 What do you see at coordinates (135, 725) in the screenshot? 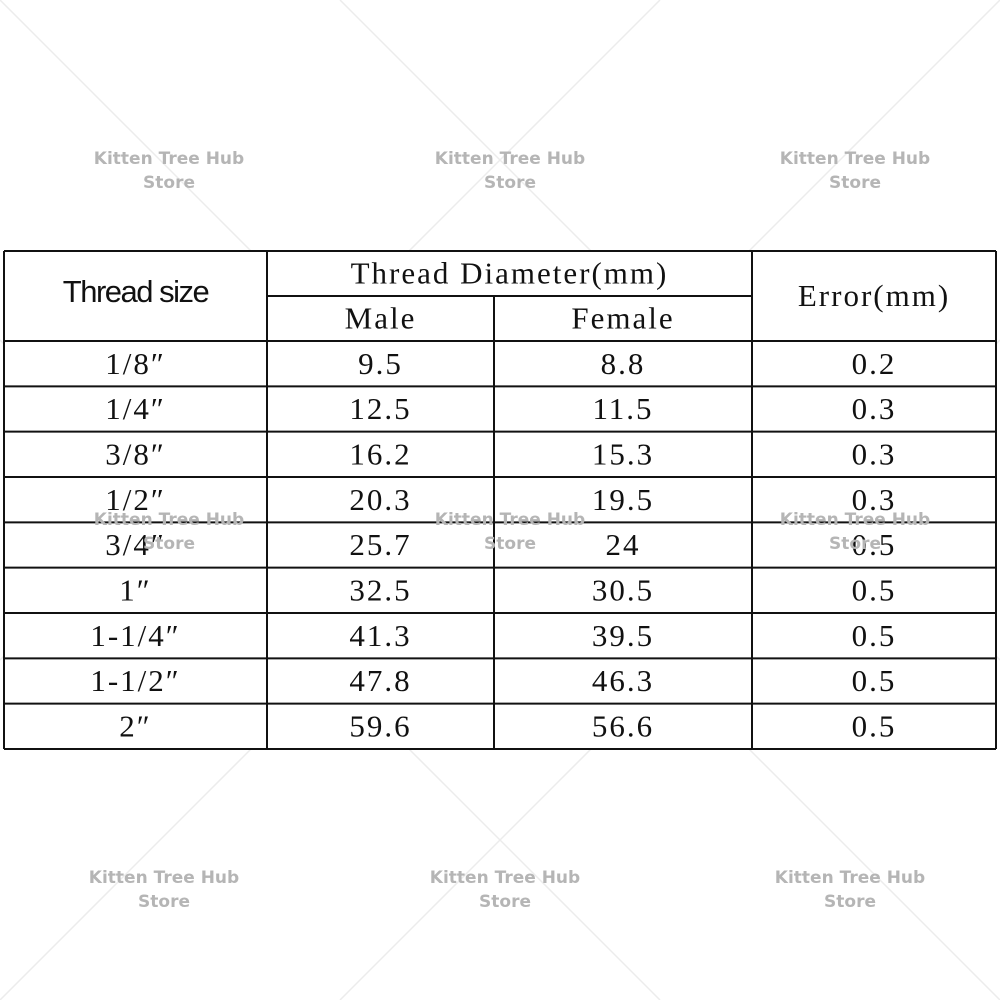
I see `thread-size-cell: 2″` at bounding box center [135, 725].